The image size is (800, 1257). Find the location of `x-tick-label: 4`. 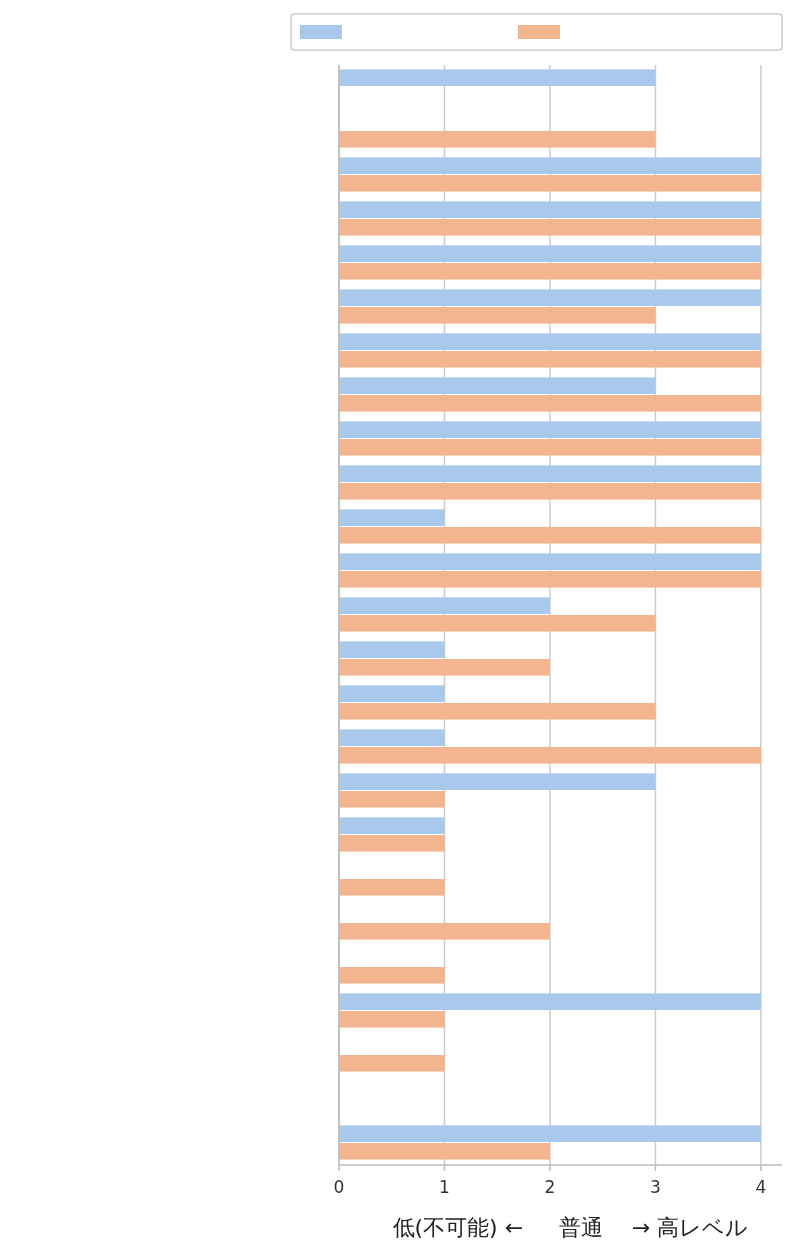

x-tick-label: 4 is located at coordinates (761, 1187).